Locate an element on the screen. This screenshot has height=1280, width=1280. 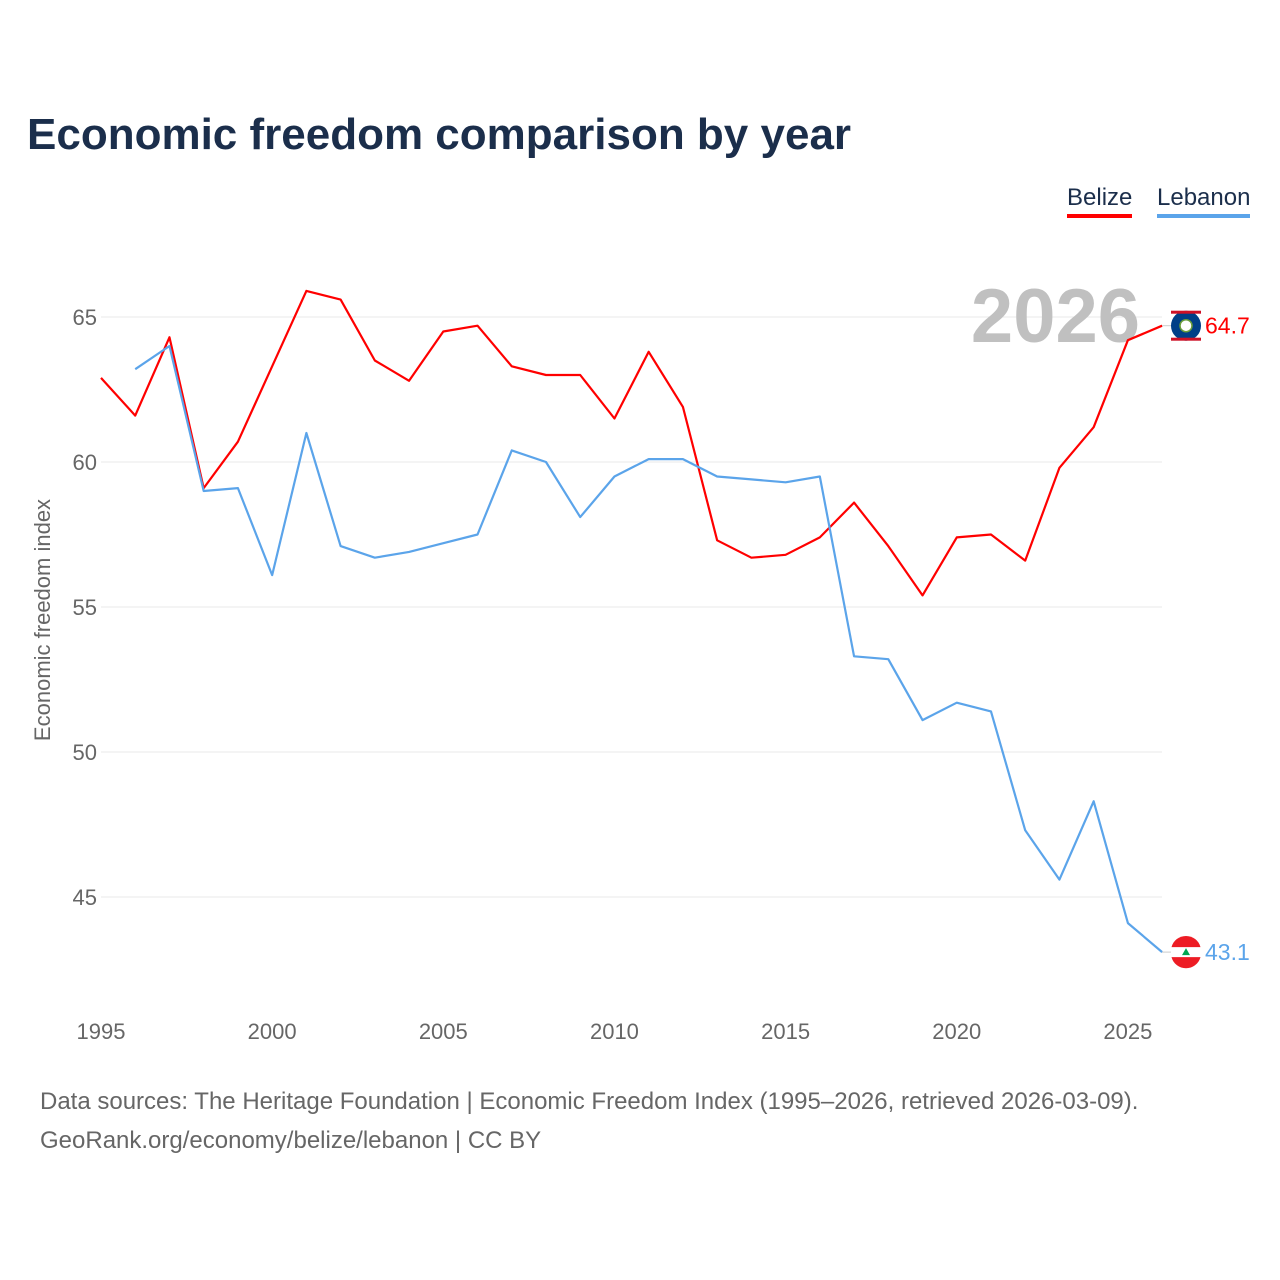
y-tick-label: 45 is located at coordinates (85, 897).